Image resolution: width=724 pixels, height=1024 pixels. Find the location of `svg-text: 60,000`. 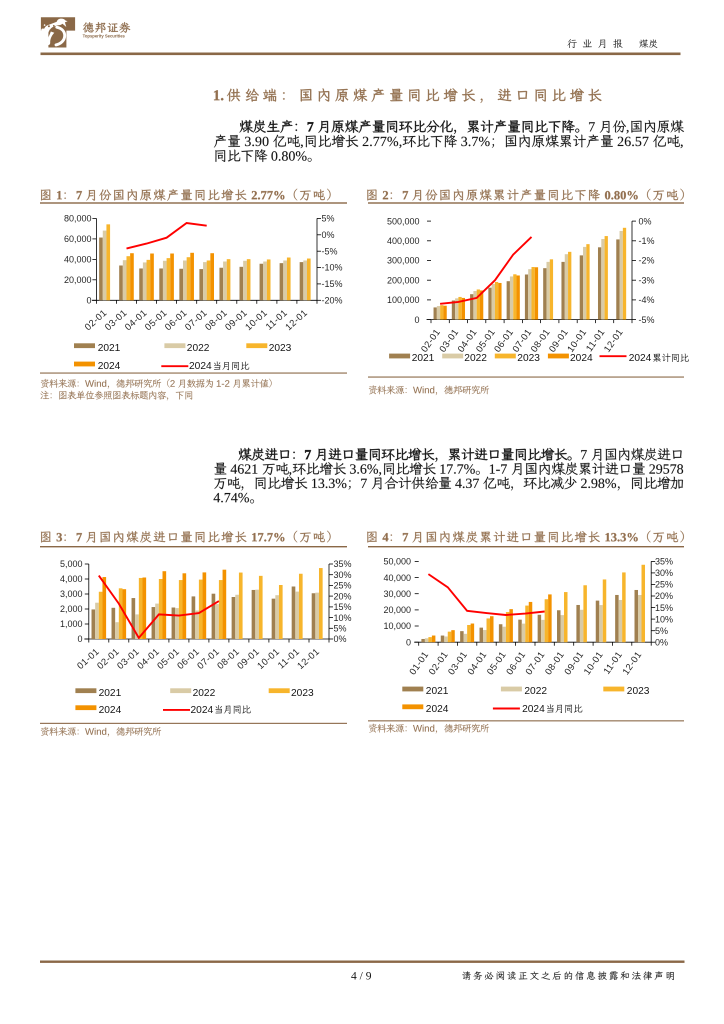

svg-text: 60,000 is located at coordinates (78, 239).